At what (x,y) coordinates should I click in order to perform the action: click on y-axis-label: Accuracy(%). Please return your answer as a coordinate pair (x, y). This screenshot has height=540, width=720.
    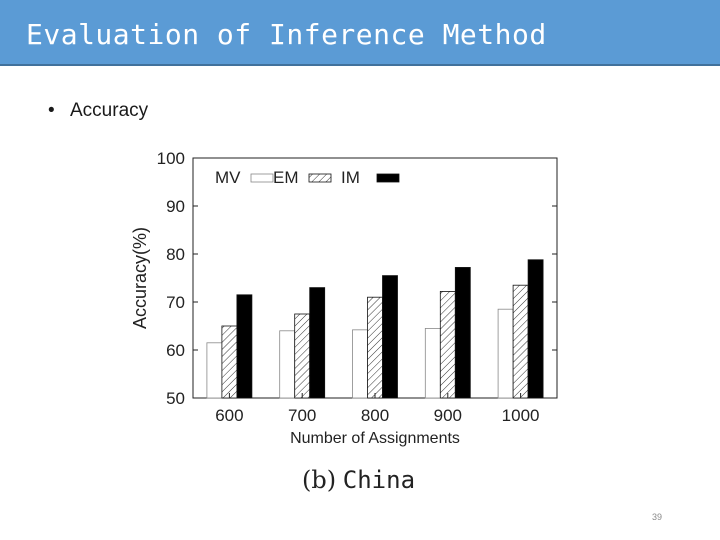
    Looking at the image, I should click on (140, 278).